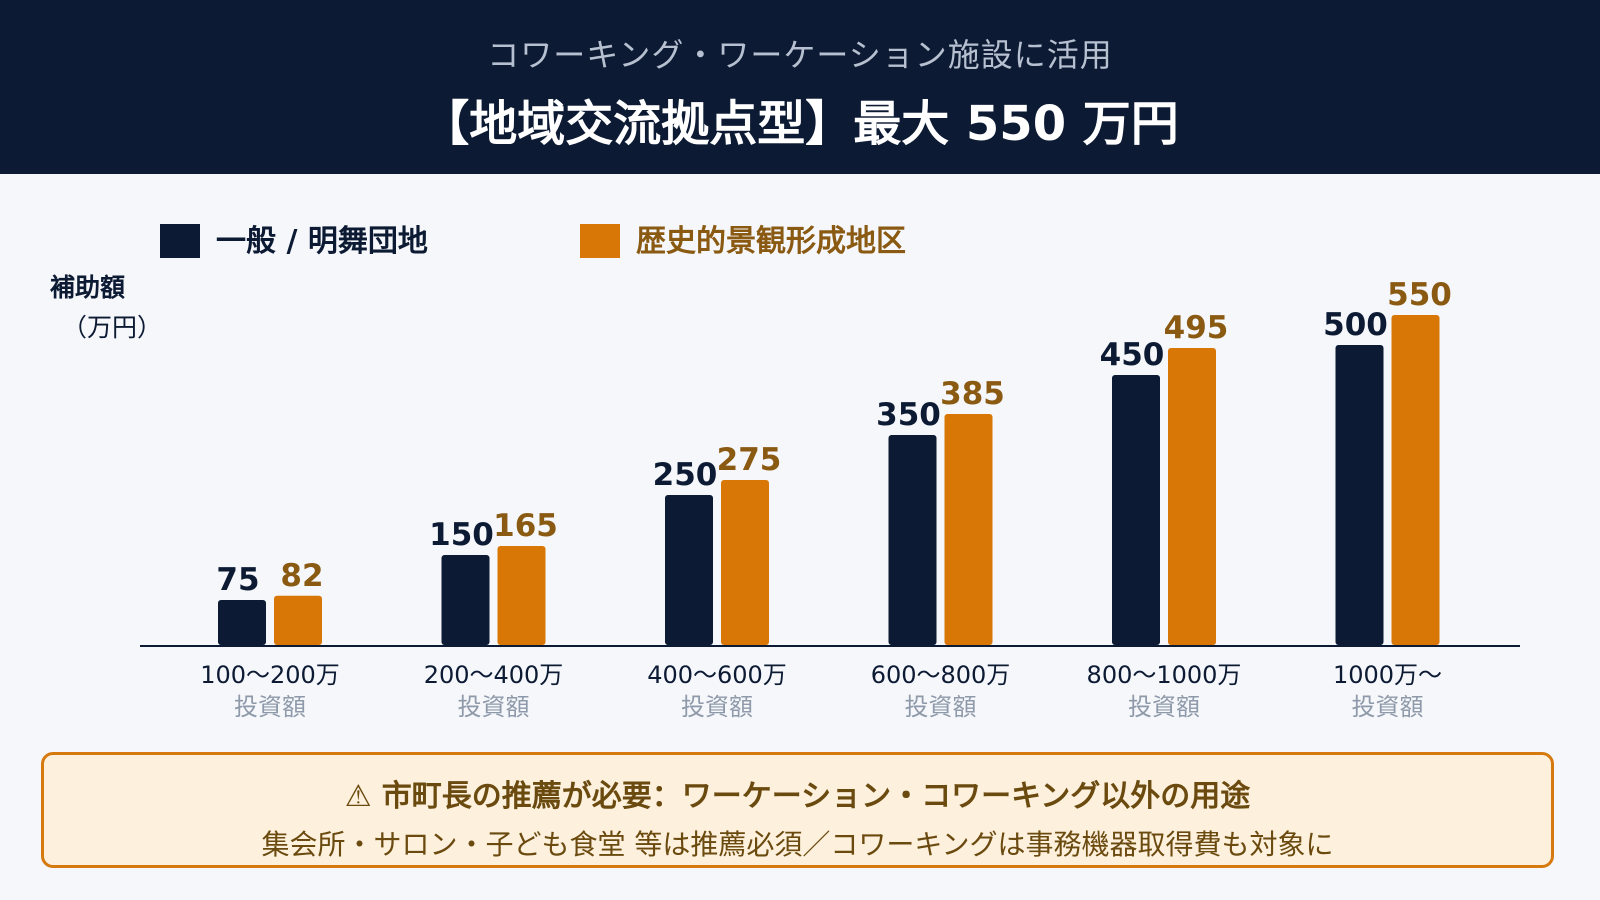 This screenshot has height=900, width=1600. What do you see at coordinates (941, 675) in the screenshot?
I see `x-tick-label: 600〜800万` at bounding box center [941, 675].